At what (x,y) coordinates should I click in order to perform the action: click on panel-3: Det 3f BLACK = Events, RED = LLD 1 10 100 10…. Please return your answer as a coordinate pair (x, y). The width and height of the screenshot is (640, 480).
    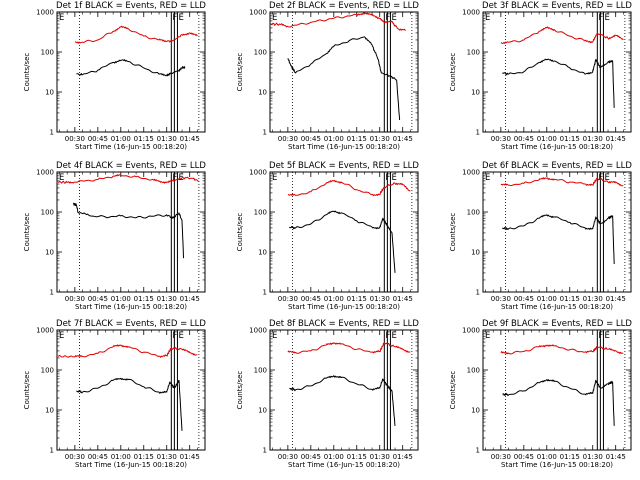
    Looking at the image, I should click on (540, 76).